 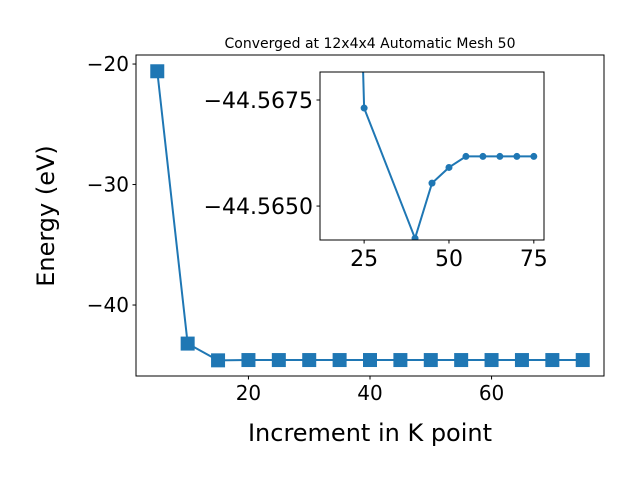 What do you see at coordinates (46, 216) in the screenshot?
I see `y-axis-label: Energy (eV)` at bounding box center [46, 216].